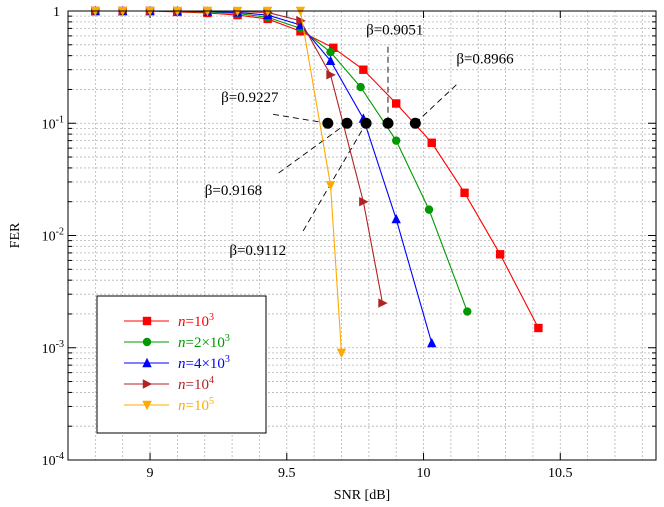 Image resolution: width=664 pixels, height=507 pixels. Describe the element at coordinates (485, 60) in the screenshot. I see `annotation-label: β=0.8966` at that location.